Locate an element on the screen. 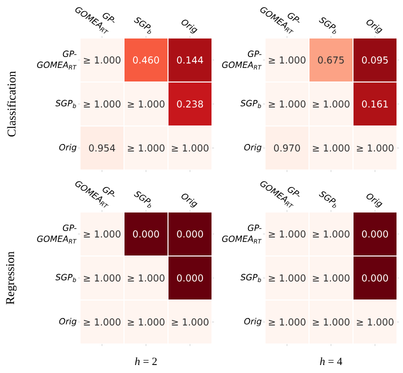 The height and width of the screenshot is (373, 403). y-axis-title: Regression is located at coordinates (11, 278).